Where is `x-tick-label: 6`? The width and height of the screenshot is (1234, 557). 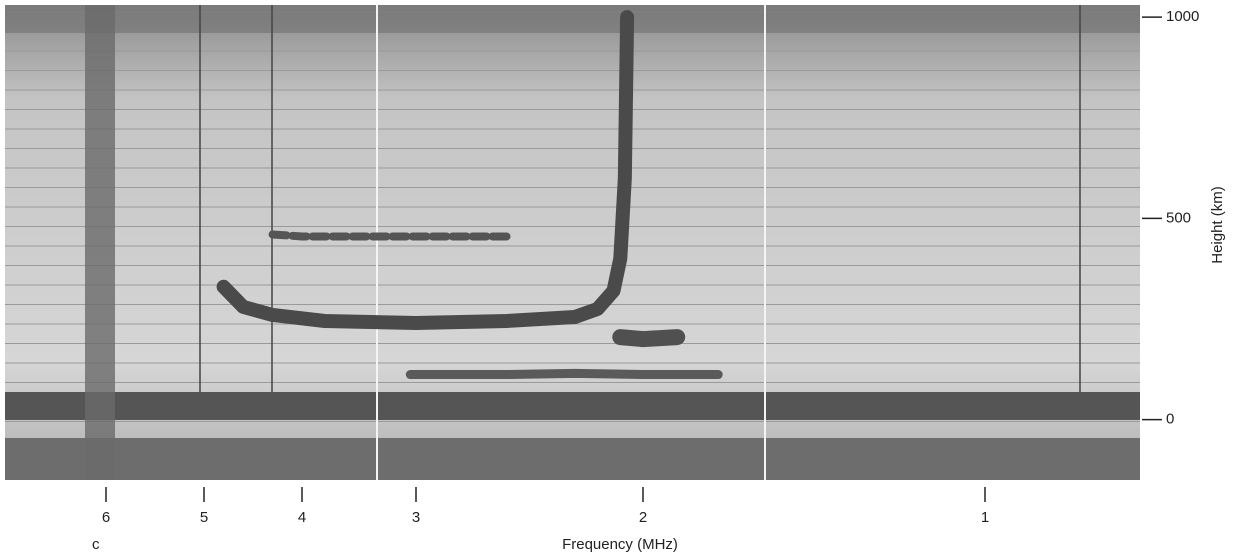
x-tick-label: 6 is located at coordinates (106, 517).